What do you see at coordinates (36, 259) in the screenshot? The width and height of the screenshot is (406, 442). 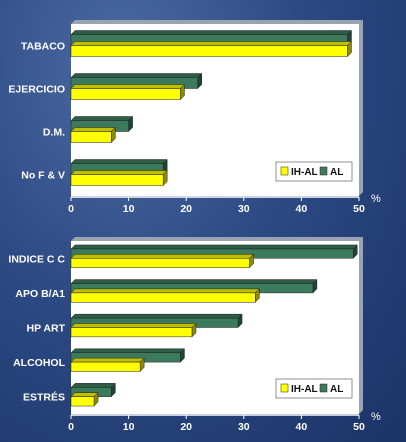 I see `category-label: INDICE C C` at bounding box center [36, 259].